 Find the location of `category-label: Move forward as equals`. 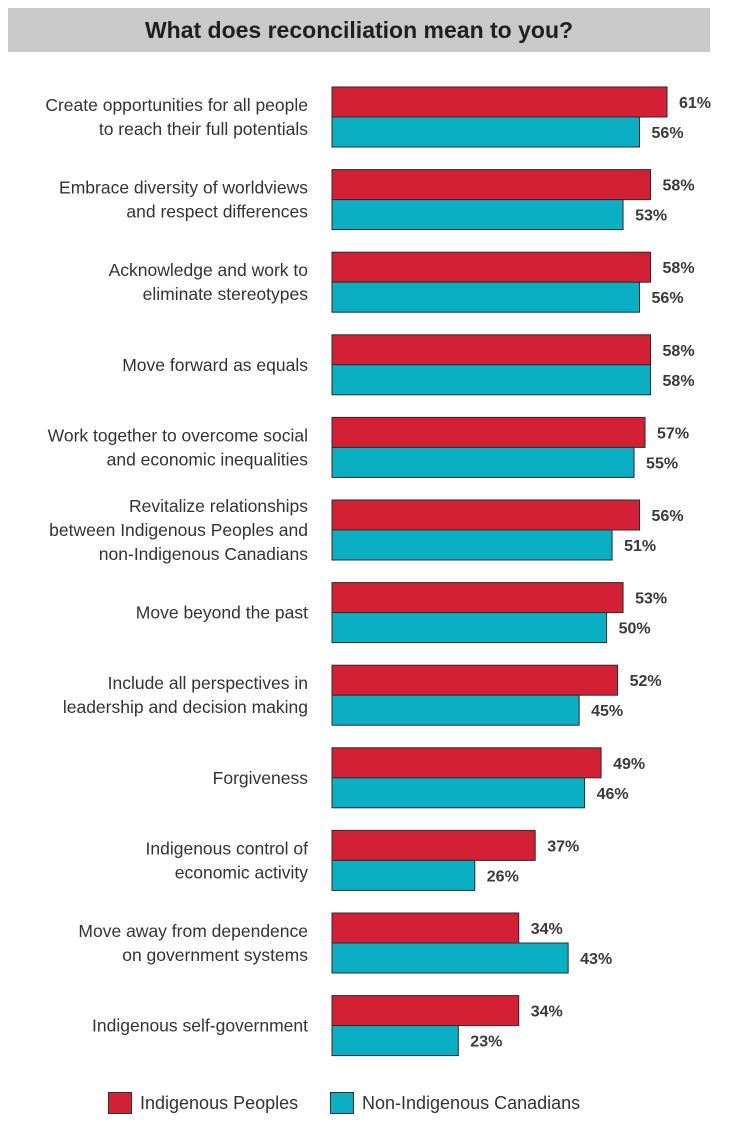

category-label: Move forward as equals is located at coordinates (215, 365).